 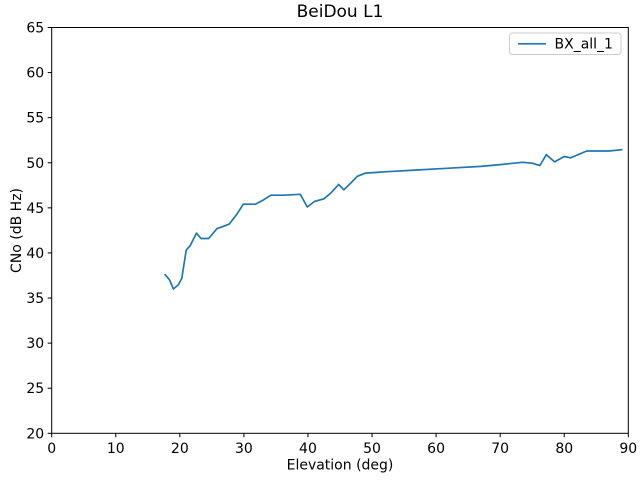 I want to click on y-tick-label: 65, so click(x=35, y=29).